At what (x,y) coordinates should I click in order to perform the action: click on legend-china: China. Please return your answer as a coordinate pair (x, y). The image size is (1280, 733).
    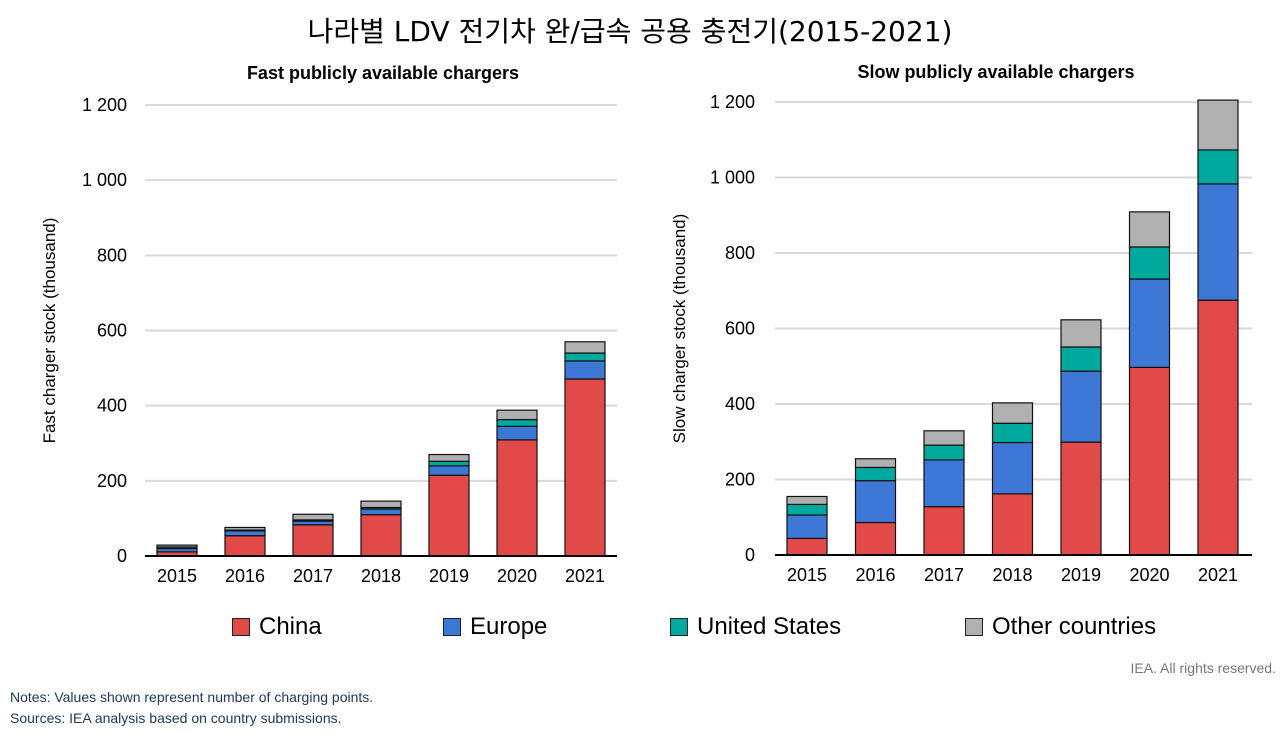
    Looking at the image, I should click on (277, 627).